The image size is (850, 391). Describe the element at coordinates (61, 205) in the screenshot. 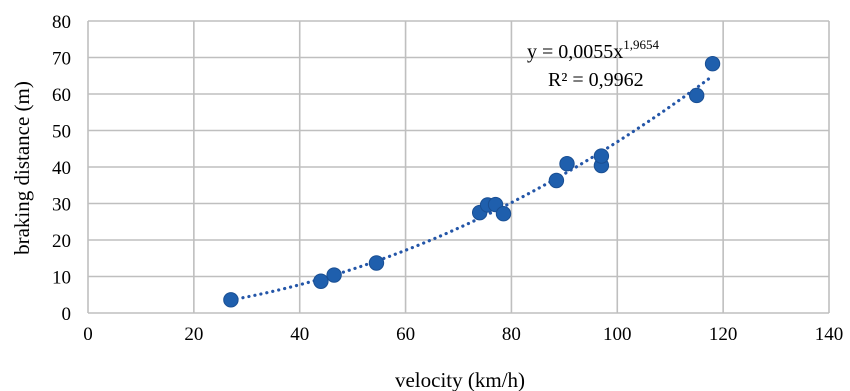

I see `y-tick-label: 30` at that location.